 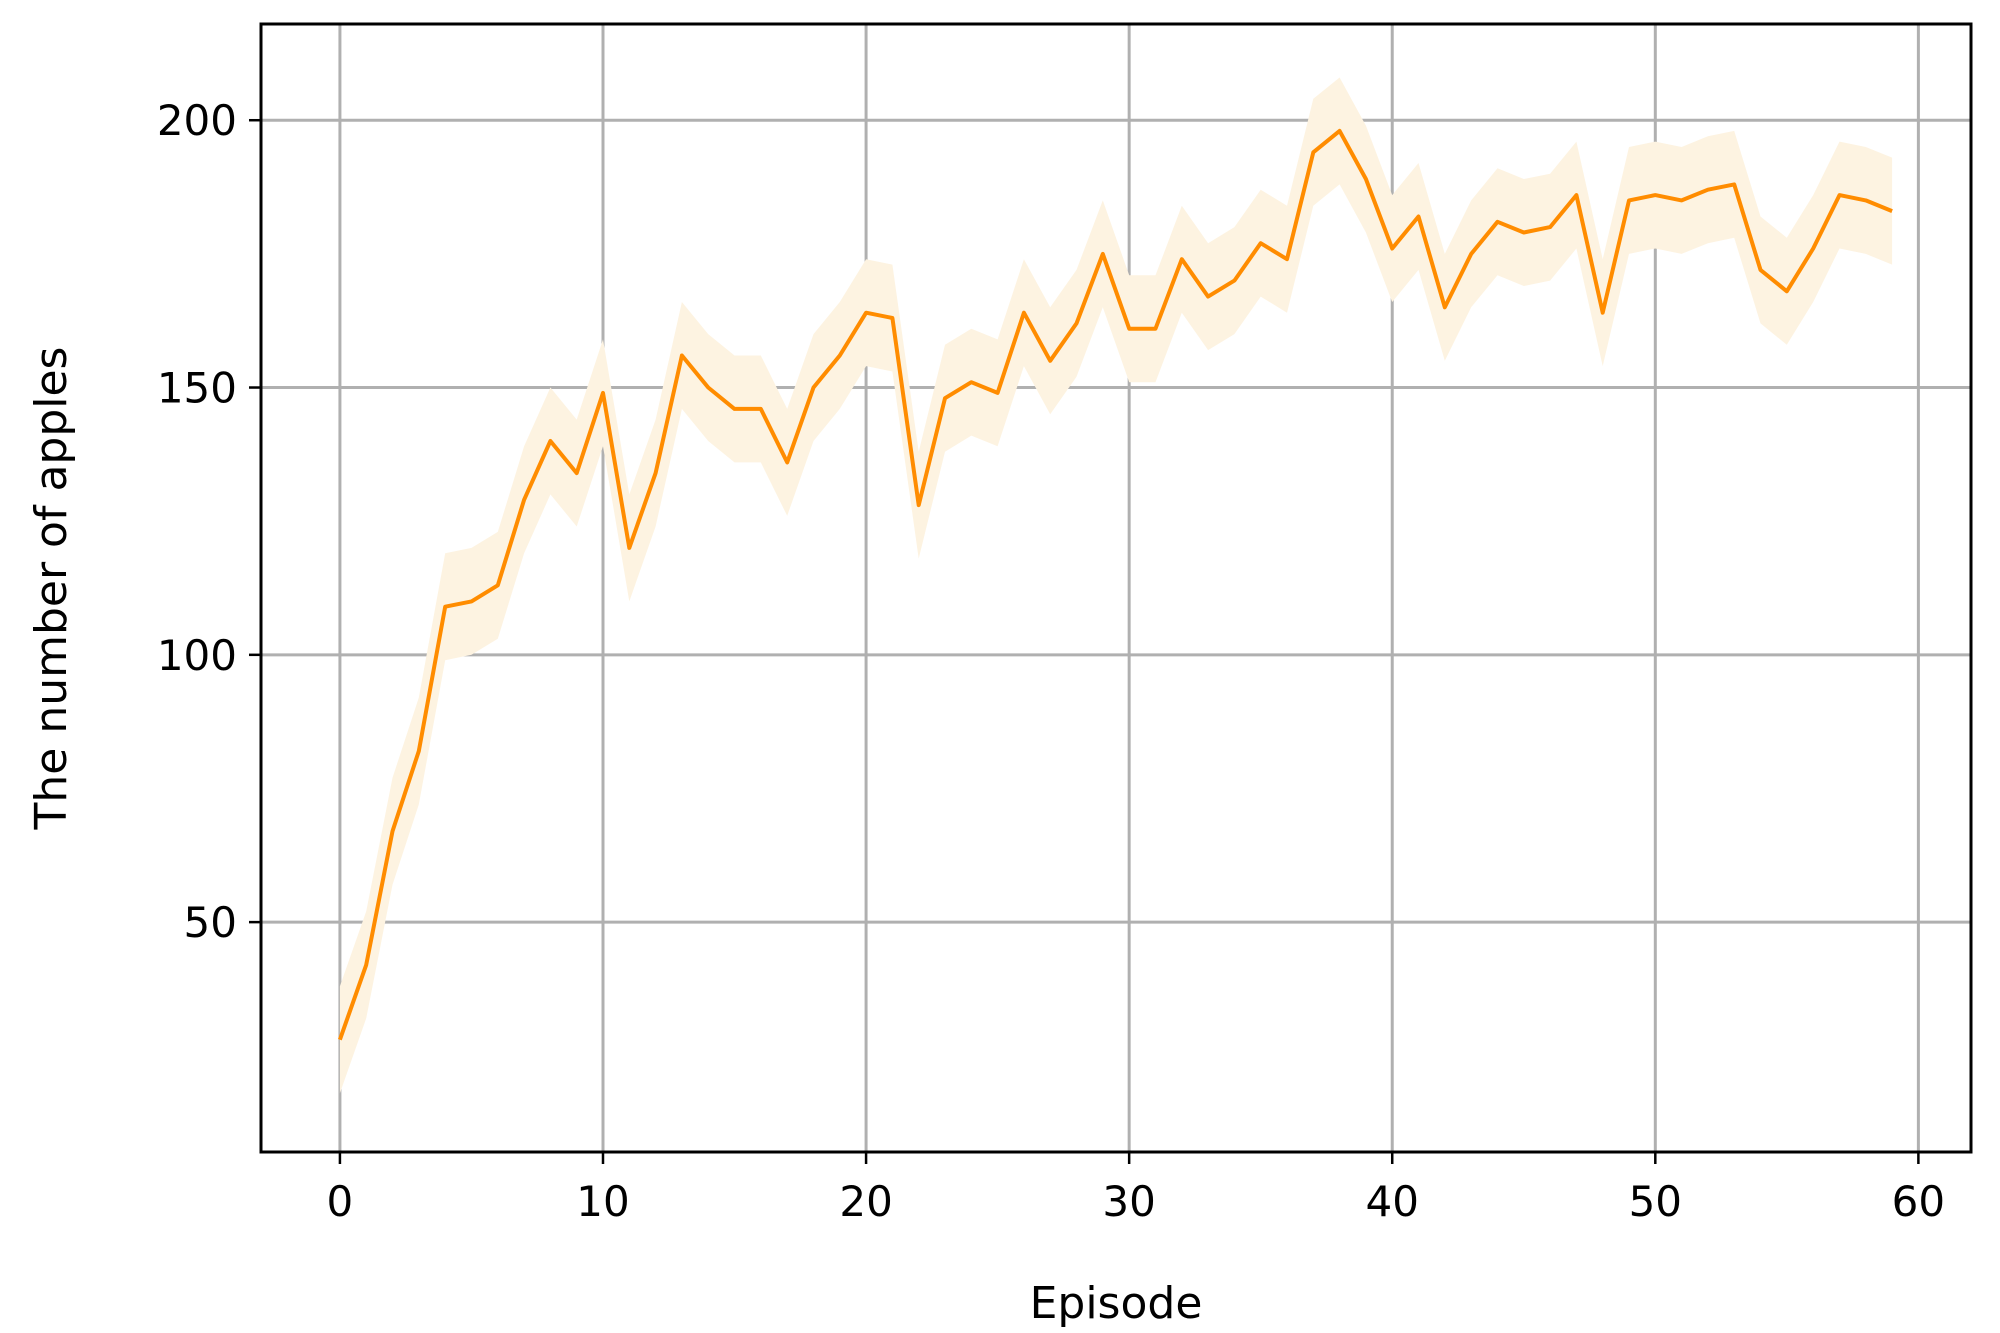 What do you see at coordinates (1116, 1303) in the screenshot?
I see `x-axis-label: Episode` at bounding box center [1116, 1303].